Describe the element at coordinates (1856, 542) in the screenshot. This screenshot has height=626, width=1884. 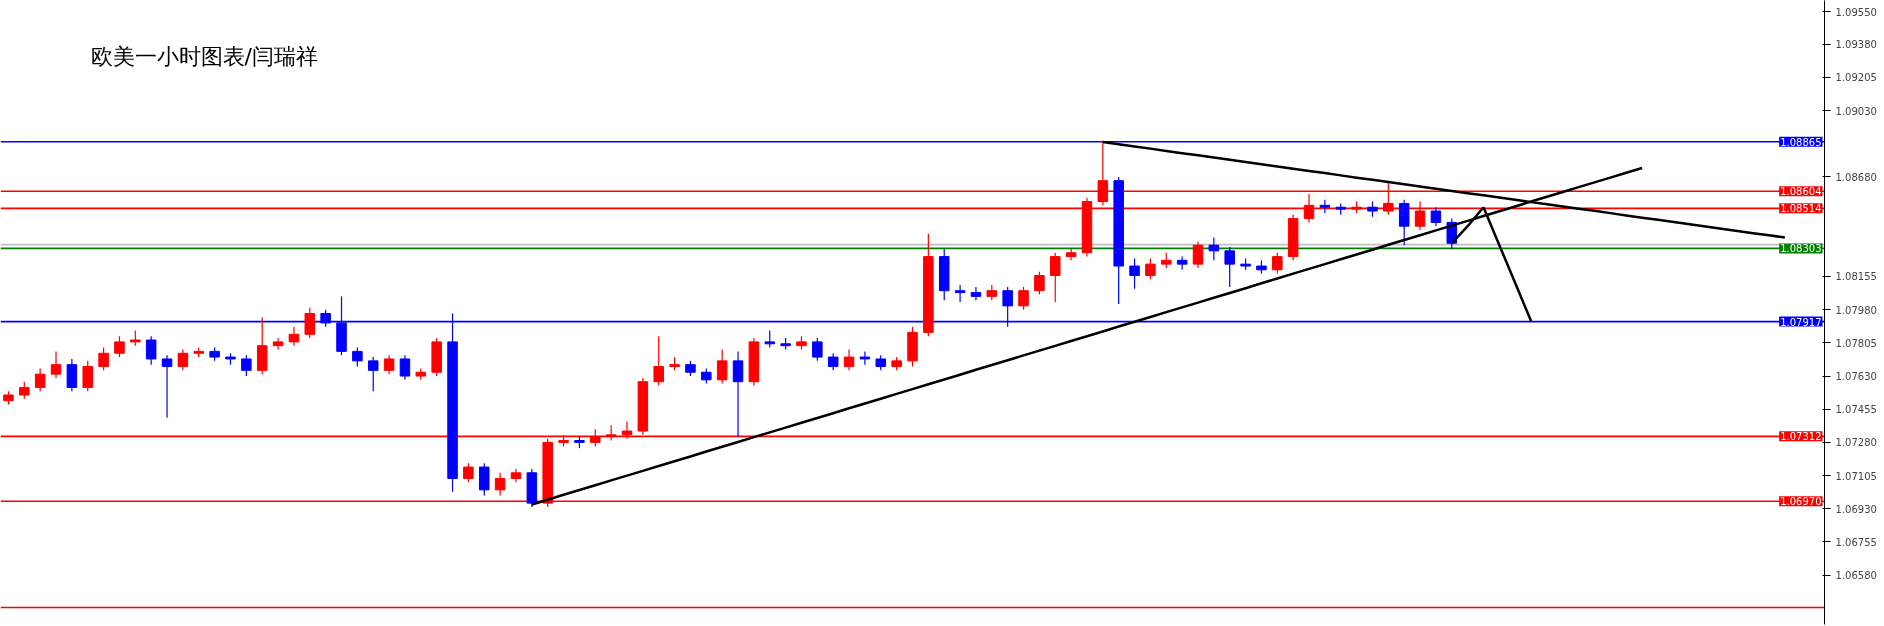
I see `y-tick-label: 1.06755` at that location.